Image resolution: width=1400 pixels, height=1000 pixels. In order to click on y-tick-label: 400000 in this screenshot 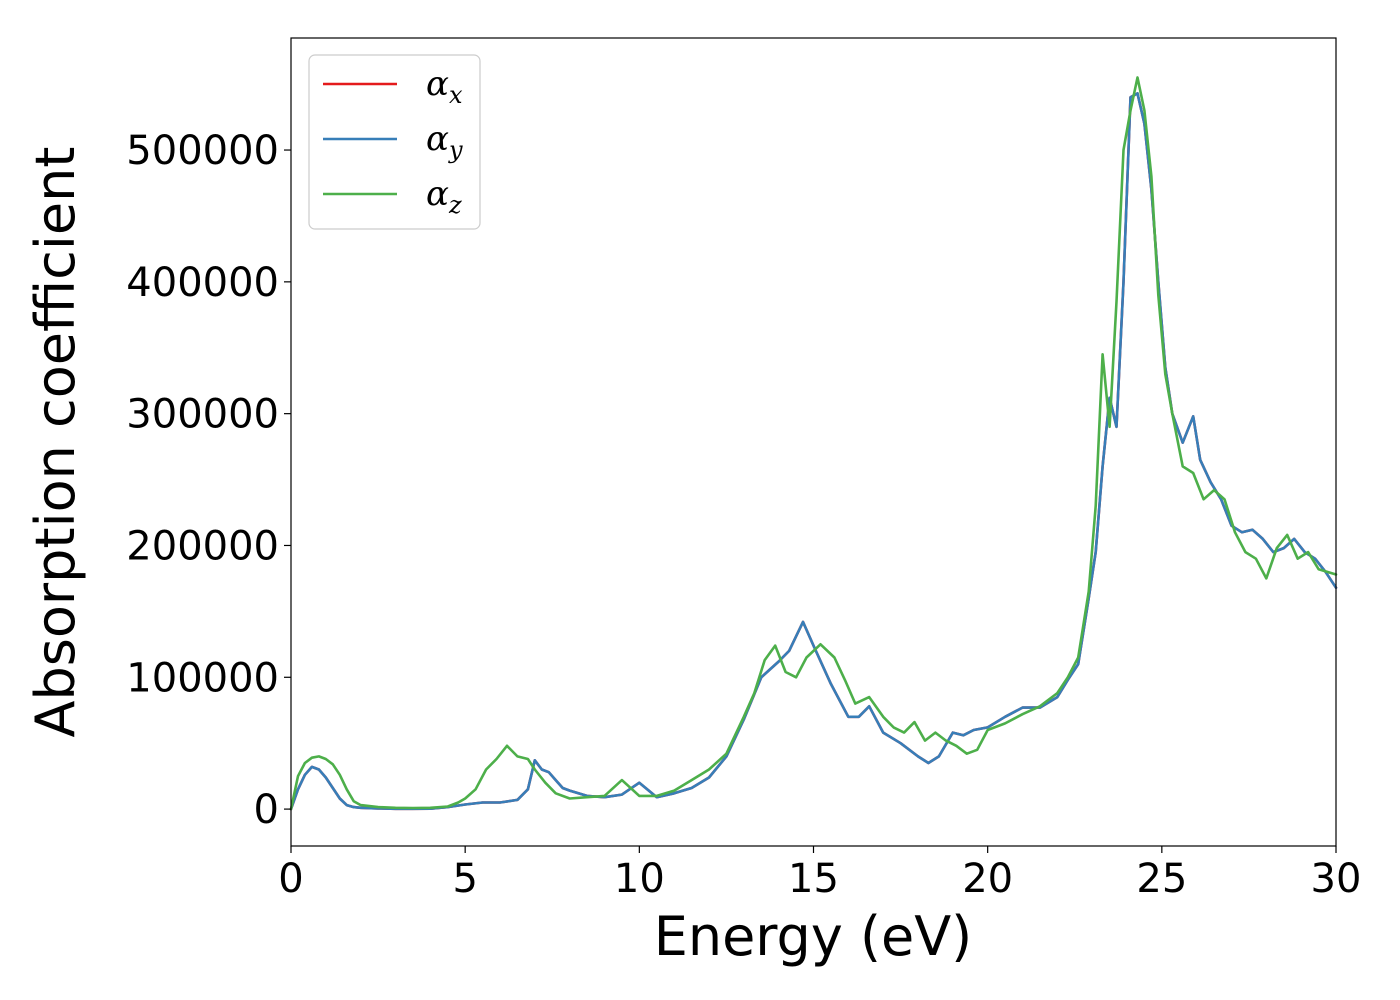, I will do `click(202, 283)`.